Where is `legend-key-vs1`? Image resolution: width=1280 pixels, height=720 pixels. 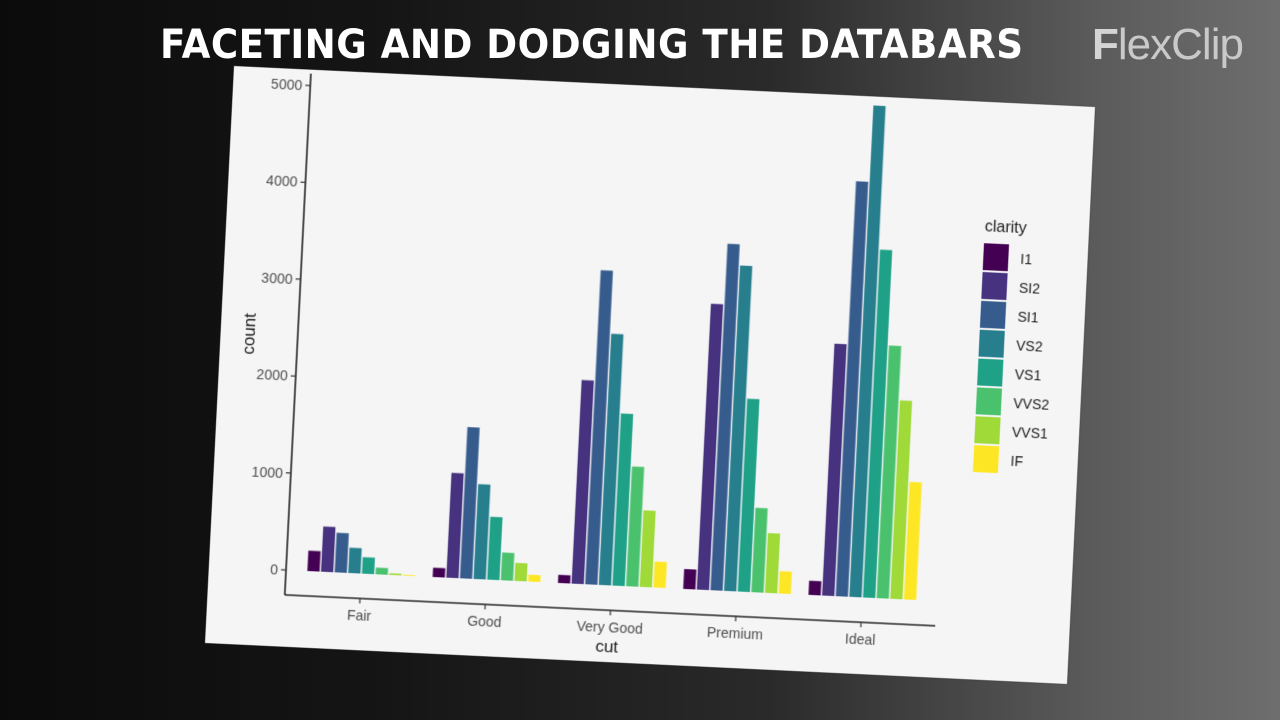 legend-key-vs1 is located at coordinates (989, 372).